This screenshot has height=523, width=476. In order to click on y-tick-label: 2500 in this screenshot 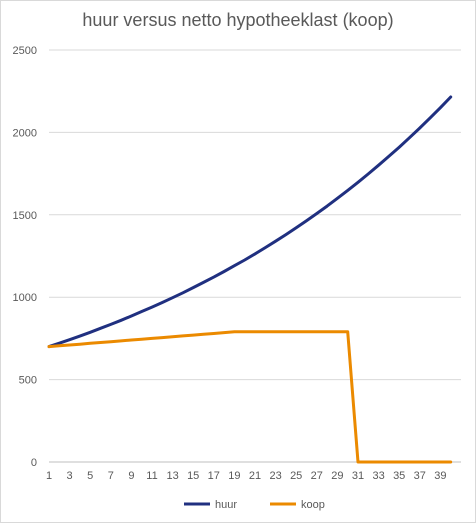, I will do `click(25, 51)`.